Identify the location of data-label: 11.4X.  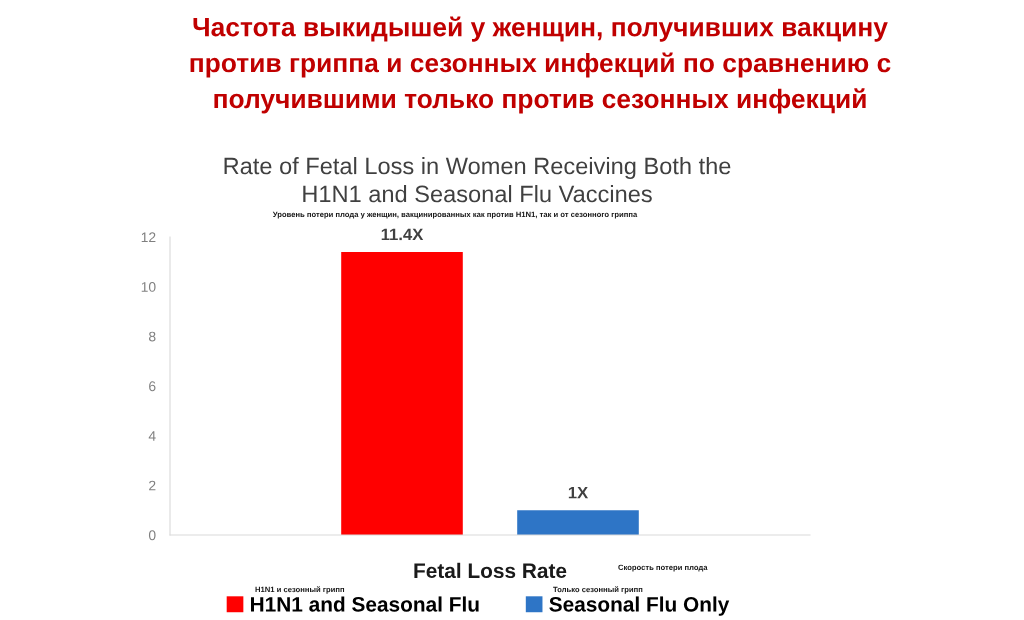
(402, 234).